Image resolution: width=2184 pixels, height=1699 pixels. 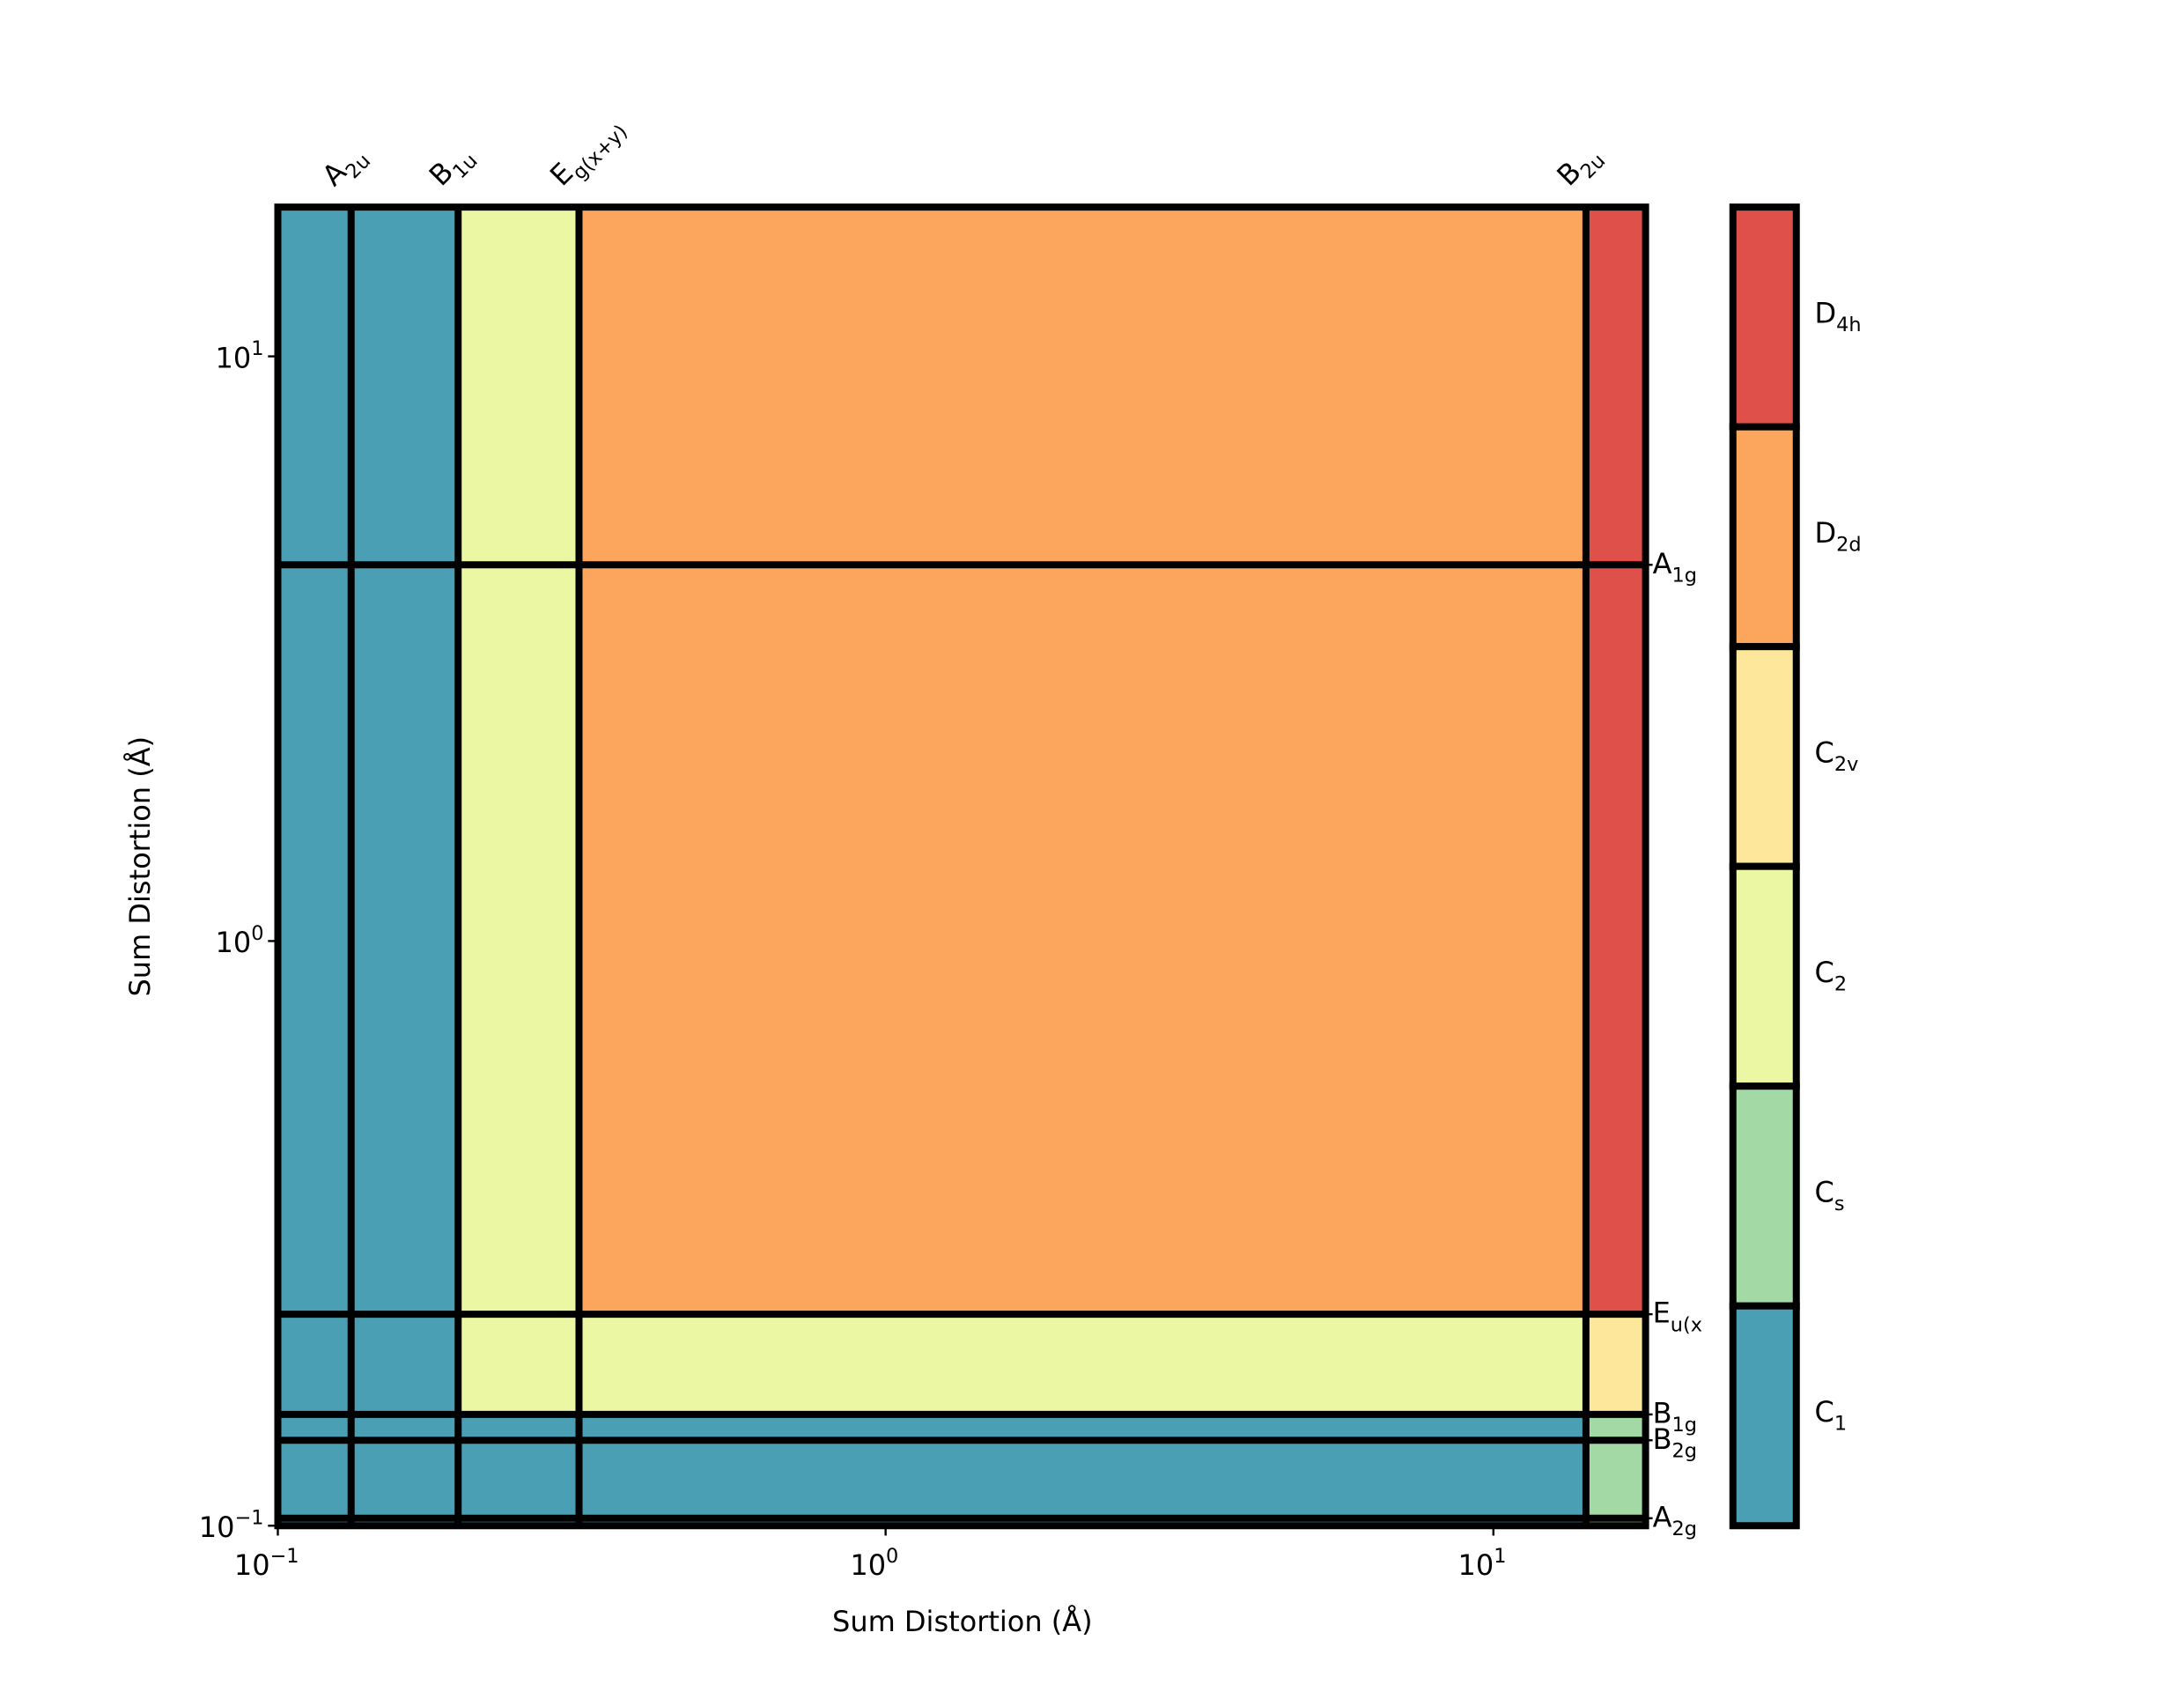 I want to click on colorbar-label-sub: 2v, so click(x=1846, y=764).